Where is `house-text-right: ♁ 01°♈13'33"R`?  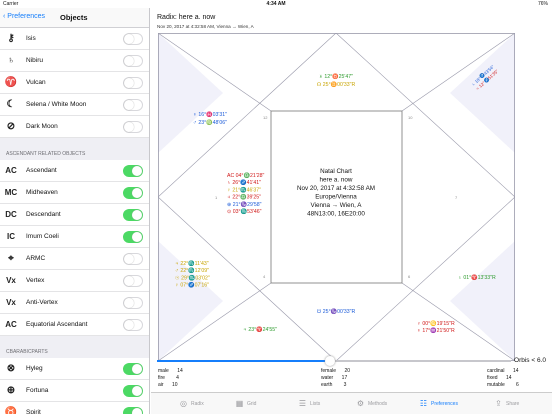
house-text-right: ♁ 01°♈13'33"R is located at coordinates (477, 277).